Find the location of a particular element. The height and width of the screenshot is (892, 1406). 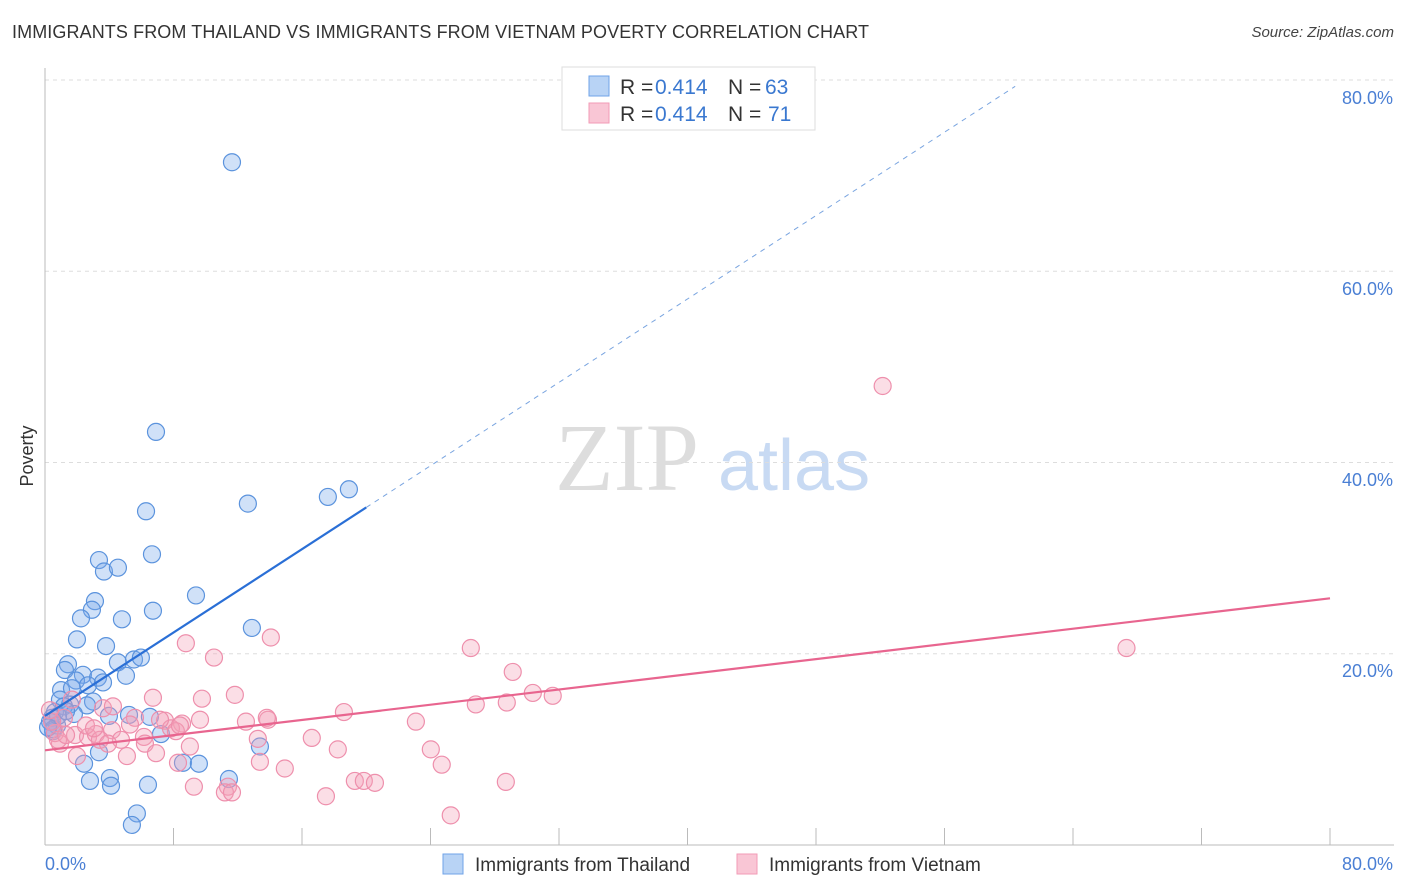

y-tick-label: 60.0% is located at coordinates (1367, 289).